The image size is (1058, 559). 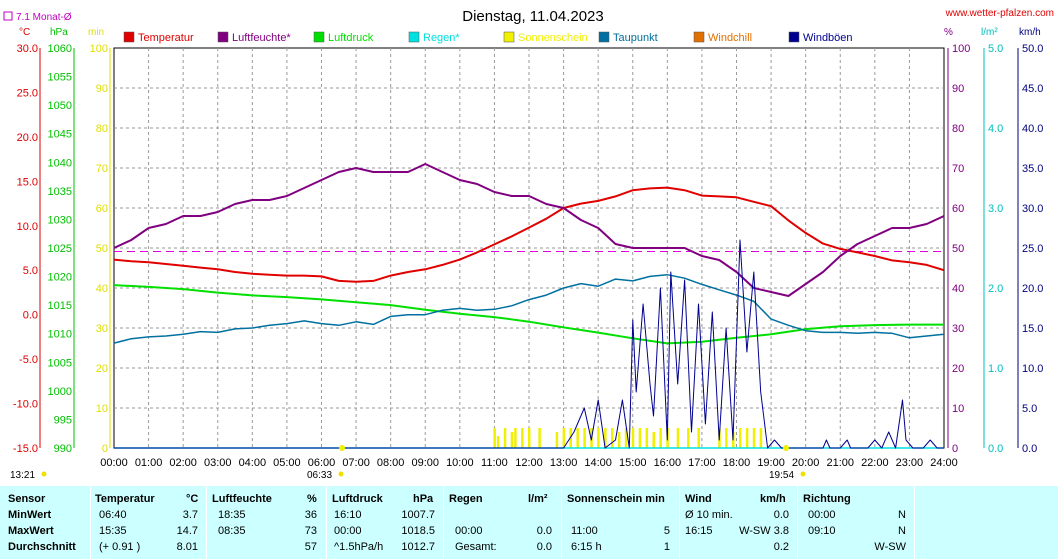 I want to click on lm2-tick-label: 3.0, so click(x=995, y=209).